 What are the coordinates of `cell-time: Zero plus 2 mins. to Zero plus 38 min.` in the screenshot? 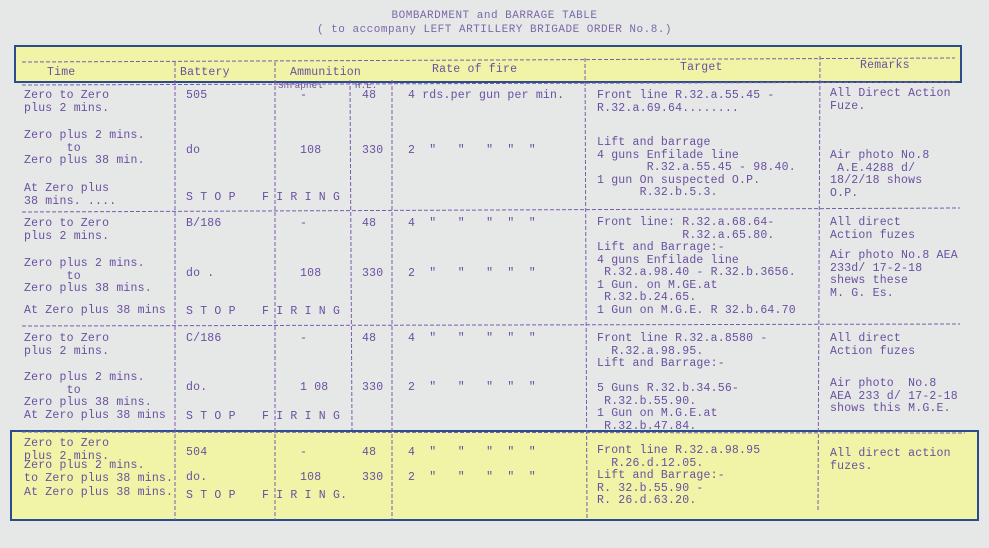 It's located at (84, 148).